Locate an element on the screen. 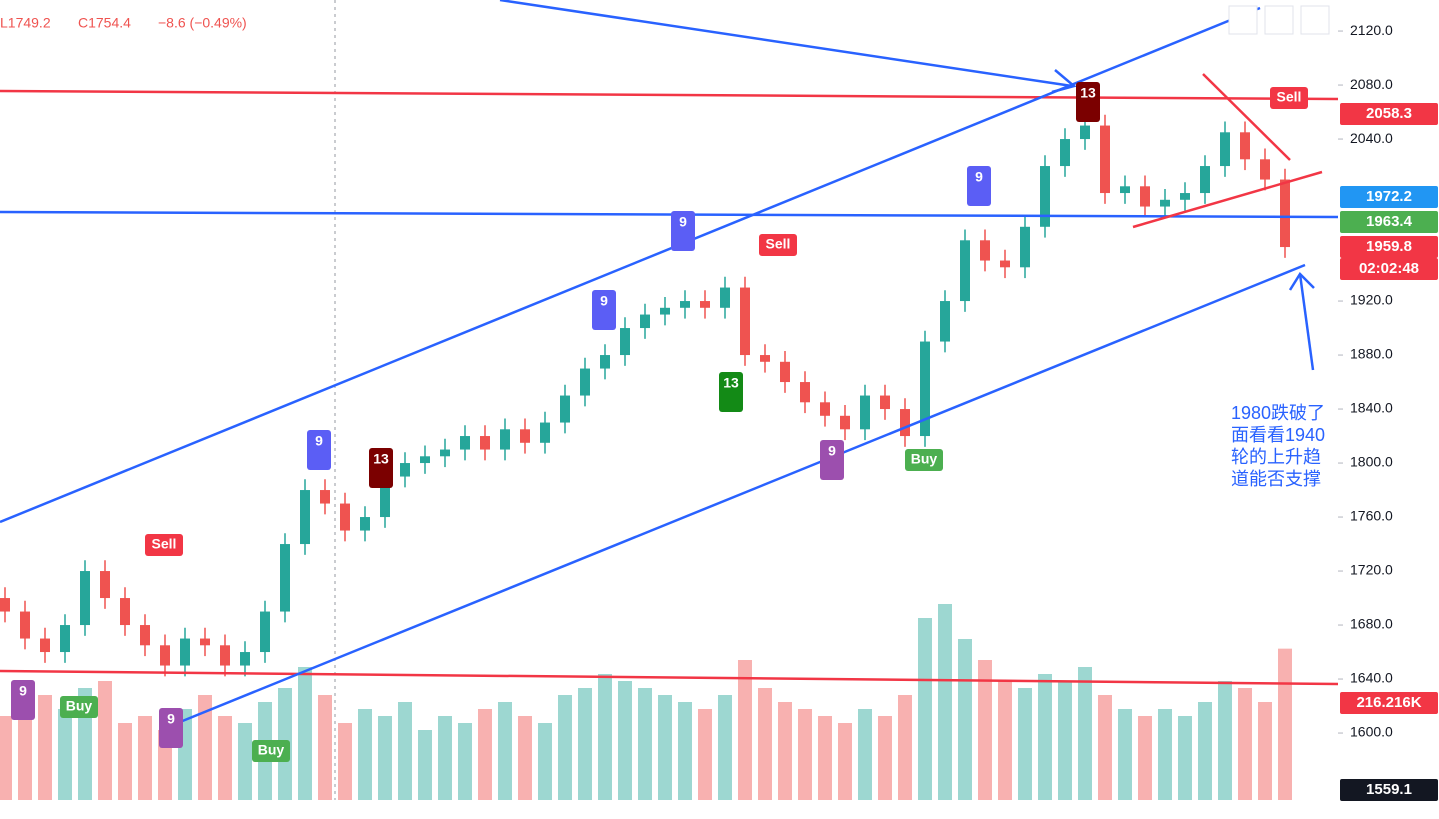 The height and width of the screenshot is (819, 1439). price-label-box is located at coordinates (1389, 790).